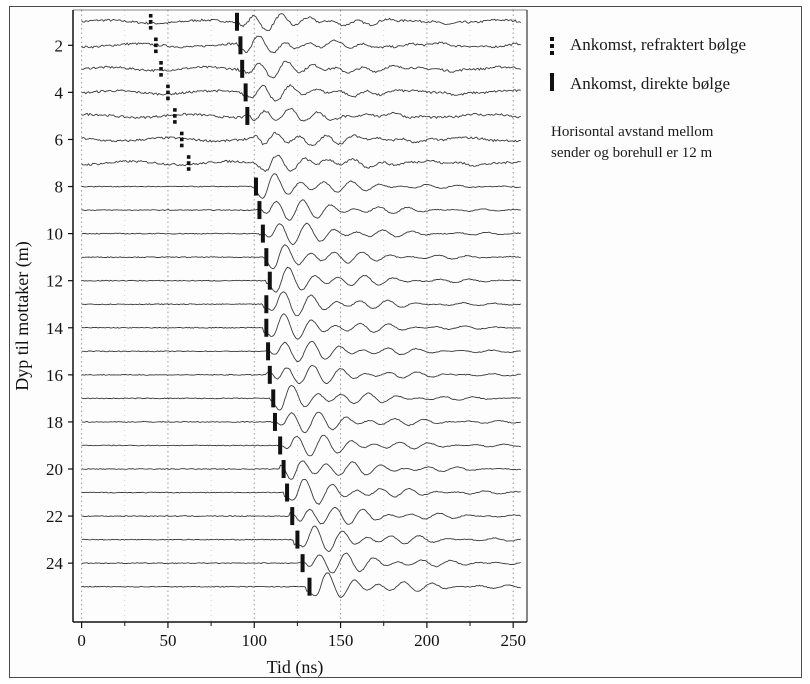 The image size is (810, 684). I want to click on x-tick-label: 200, so click(427, 640).